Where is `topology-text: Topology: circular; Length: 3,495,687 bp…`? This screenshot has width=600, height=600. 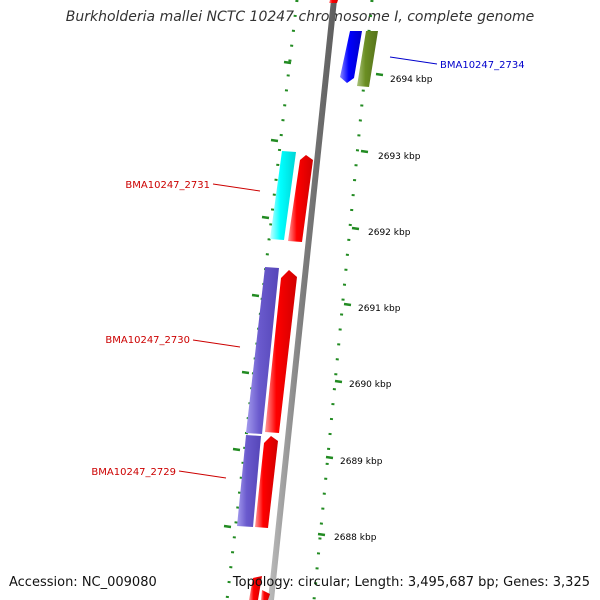
topology-text: Topology: circular; Length: 3,495,687 bp… is located at coordinates (411, 582).